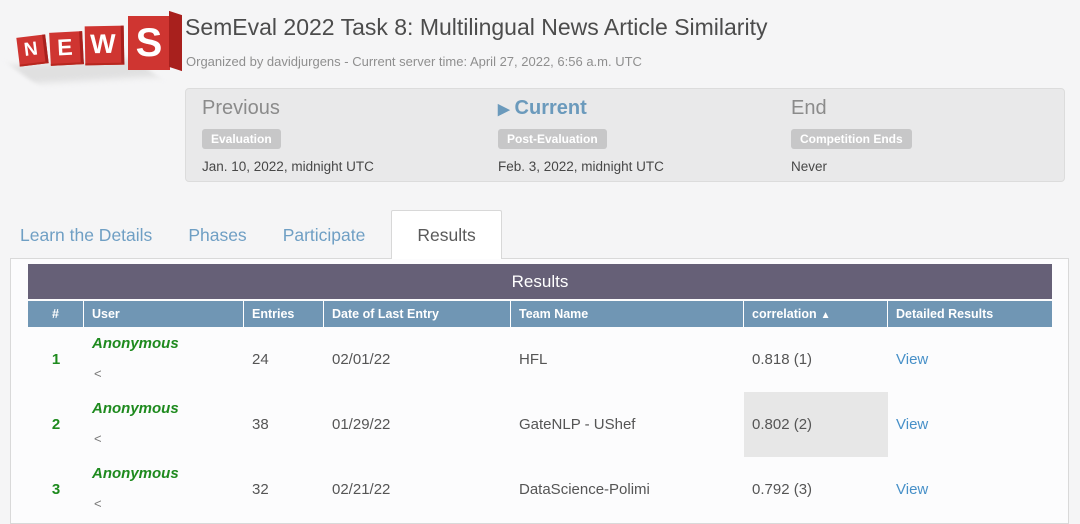 Image resolution: width=1080 pixels, height=524 pixels. I want to click on team-name-cell: DataScience-Polimi, so click(584, 489).